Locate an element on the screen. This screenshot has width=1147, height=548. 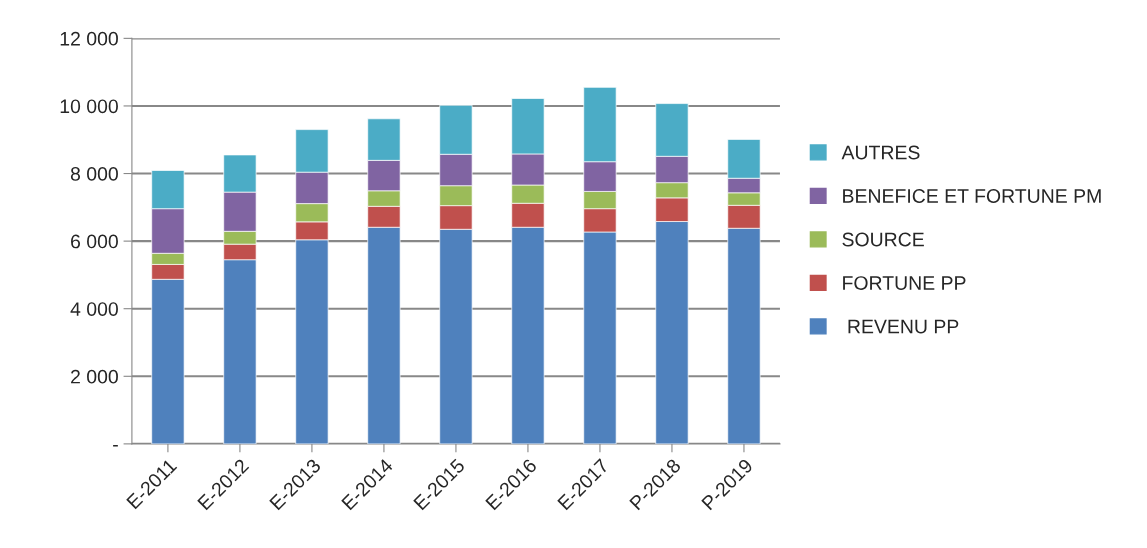
y-tick-label: 4 000 is located at coordinates (94, 309).